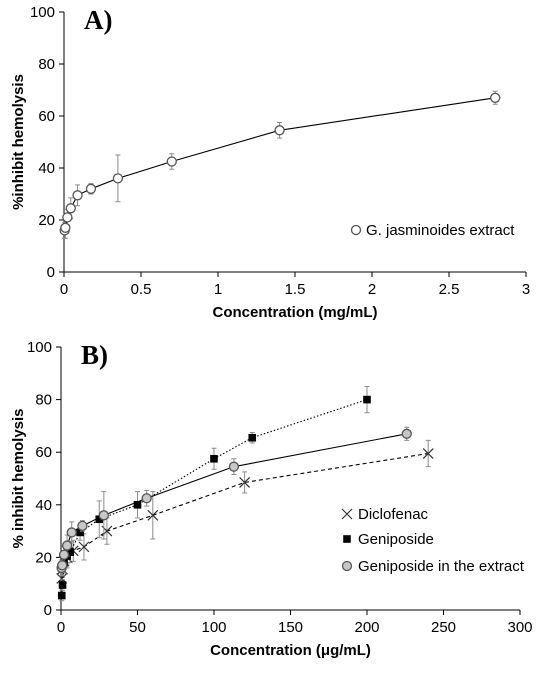  What do you see at coordinates (295, 289) in the screenshot?
I see `x-tick-label: 1.5` at bounding box center [295, 289].